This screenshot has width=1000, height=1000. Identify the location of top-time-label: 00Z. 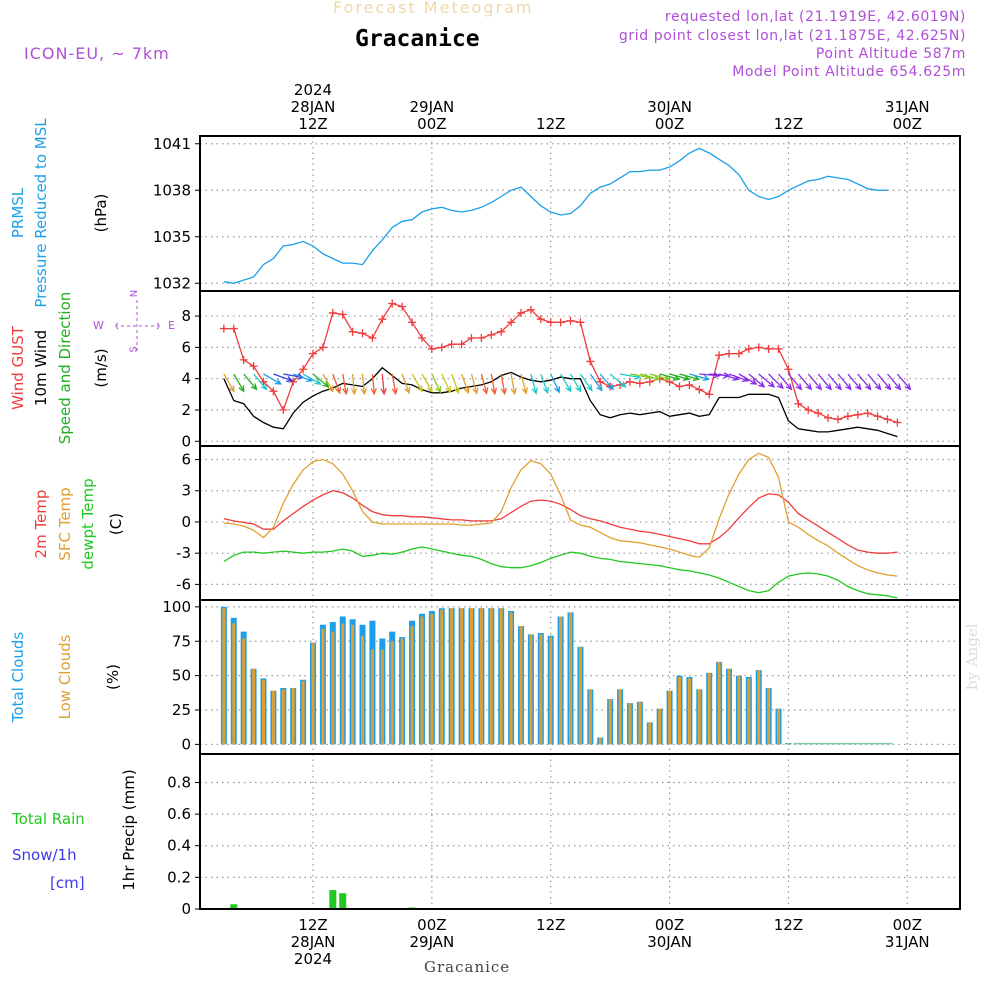
(669, 124).